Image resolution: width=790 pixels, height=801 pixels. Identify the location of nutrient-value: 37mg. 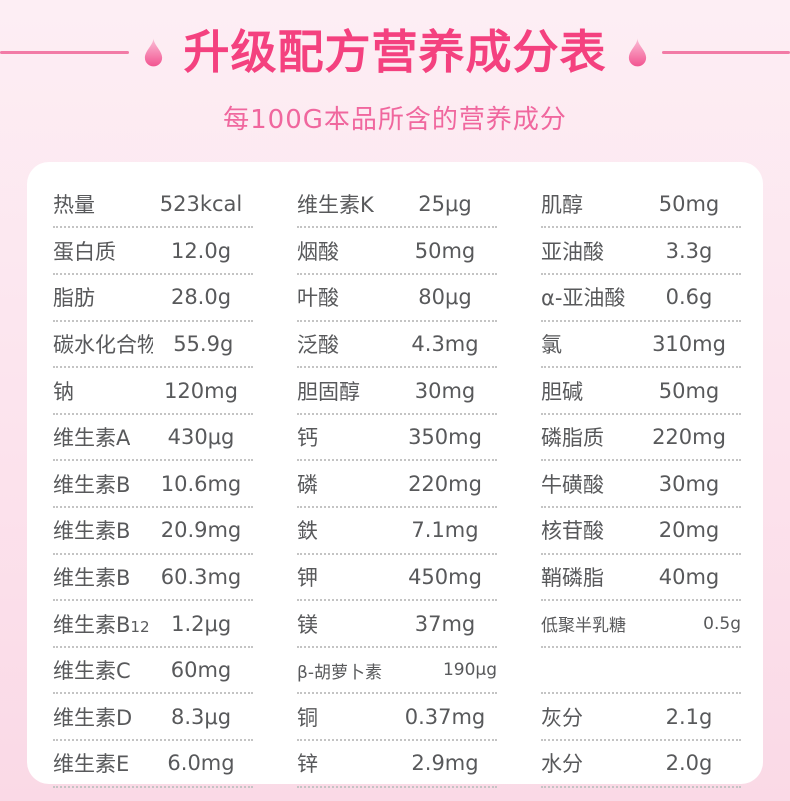
(445, 623).